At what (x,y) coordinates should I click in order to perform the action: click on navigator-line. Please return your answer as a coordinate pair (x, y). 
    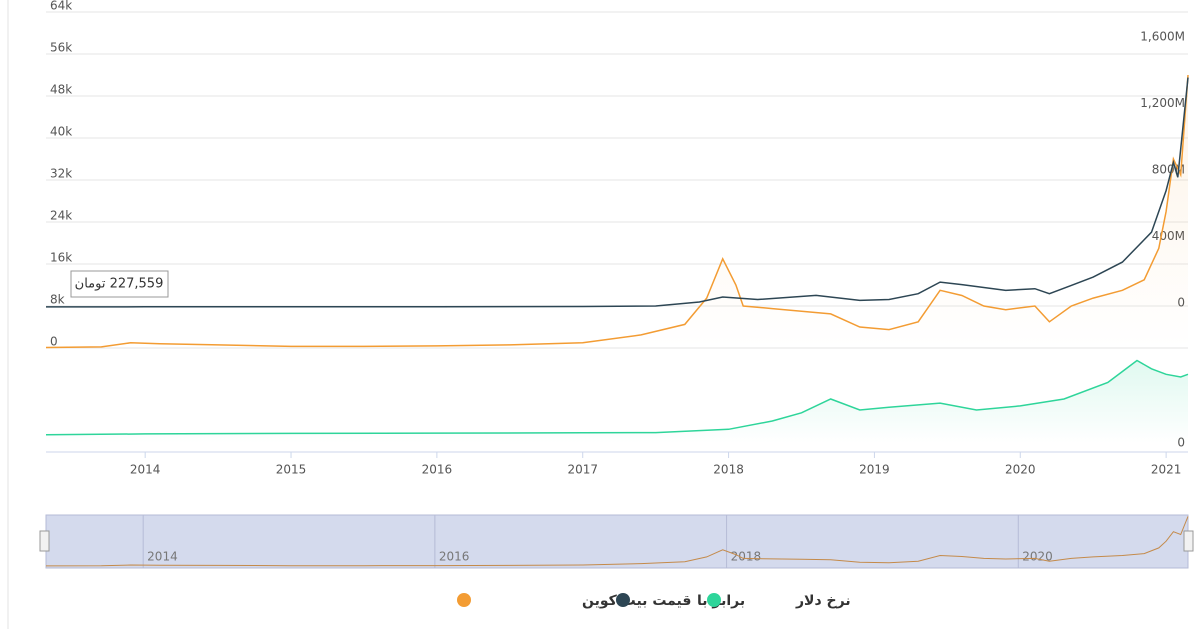
    Looking at the image, I should click on (617, 541).